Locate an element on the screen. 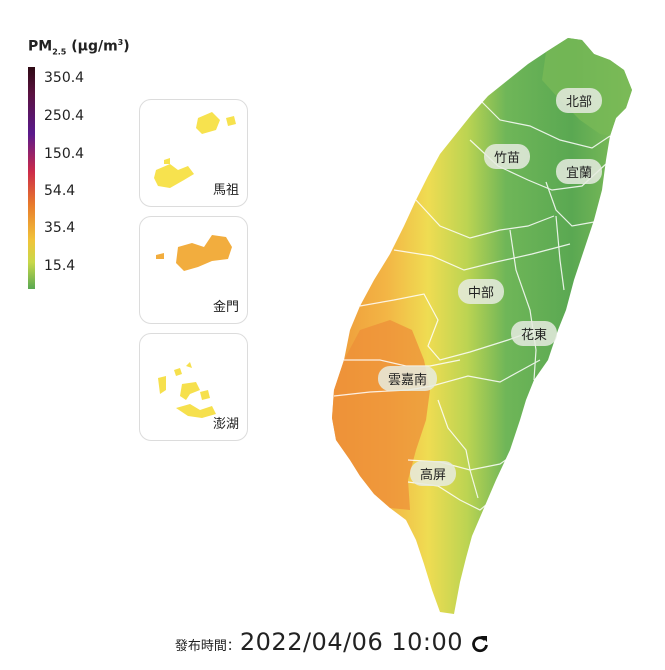  legend-label: 35.4 is located at coordinates (60, 228).